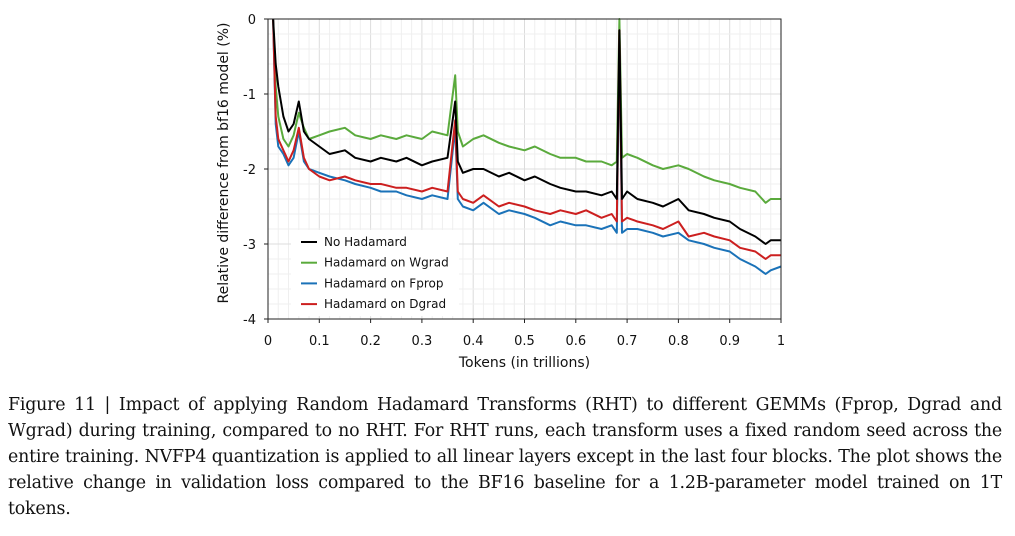 Image resolution: width=1015 pixels, height=536 pixels. Describe the element at coordinates (268, 341) in the screenshot. I see `x-tick-label: 0` at that location.